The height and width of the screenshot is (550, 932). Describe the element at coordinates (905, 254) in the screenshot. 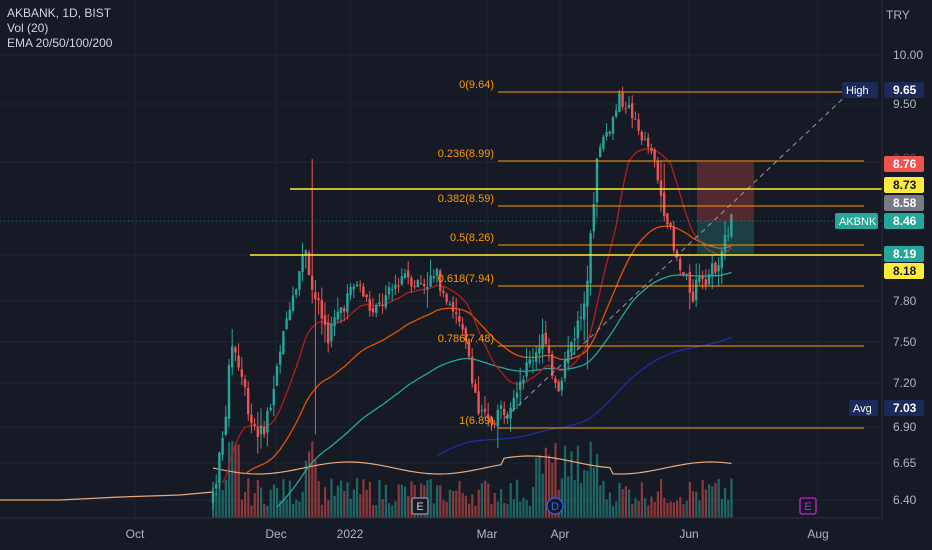

I see `price-badge-value: 8.19` at that location.